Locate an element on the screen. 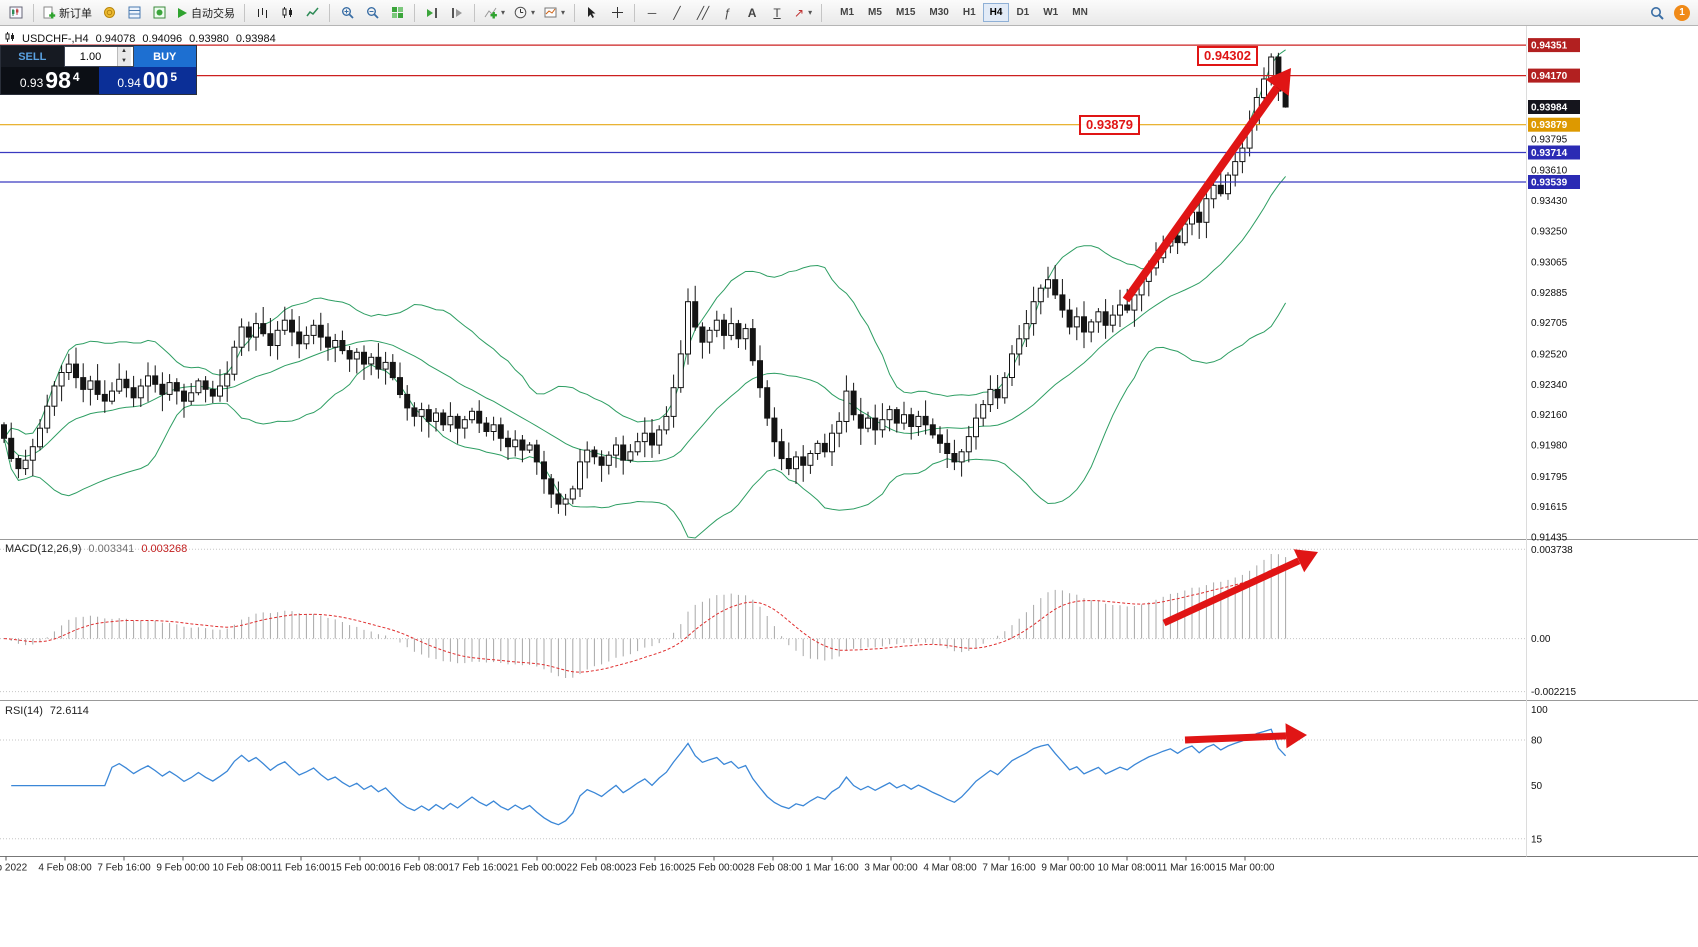 Image resolution: width=1698 pixels, height=947 pixels. svg-text: 22 Feb 08:00 is located at coordinates (596, 868).